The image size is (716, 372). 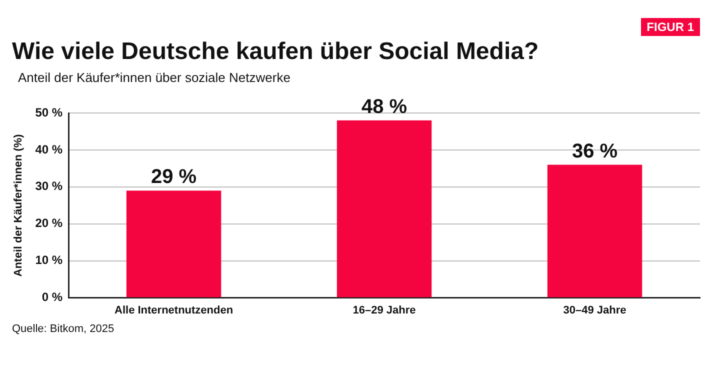 I want to click on source-note: Quelle: Bitkom, 2025, so click(x=64, y=329).